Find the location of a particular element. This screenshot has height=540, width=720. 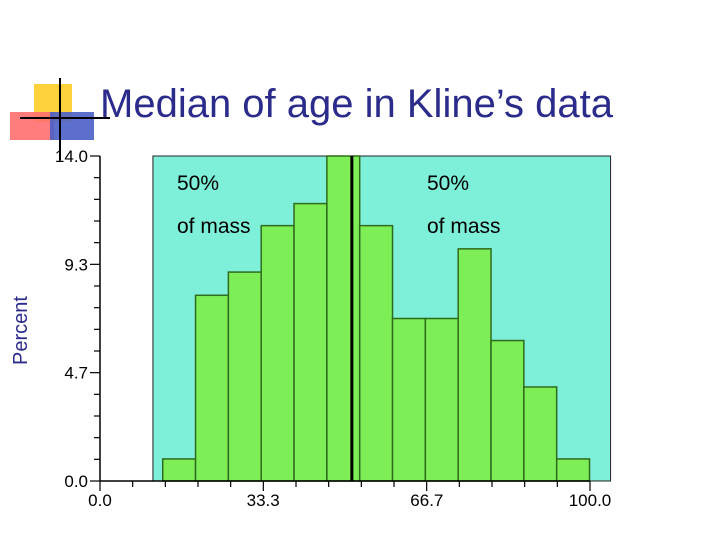

y-axis-label: Percent is located at coordinates (21, 330).